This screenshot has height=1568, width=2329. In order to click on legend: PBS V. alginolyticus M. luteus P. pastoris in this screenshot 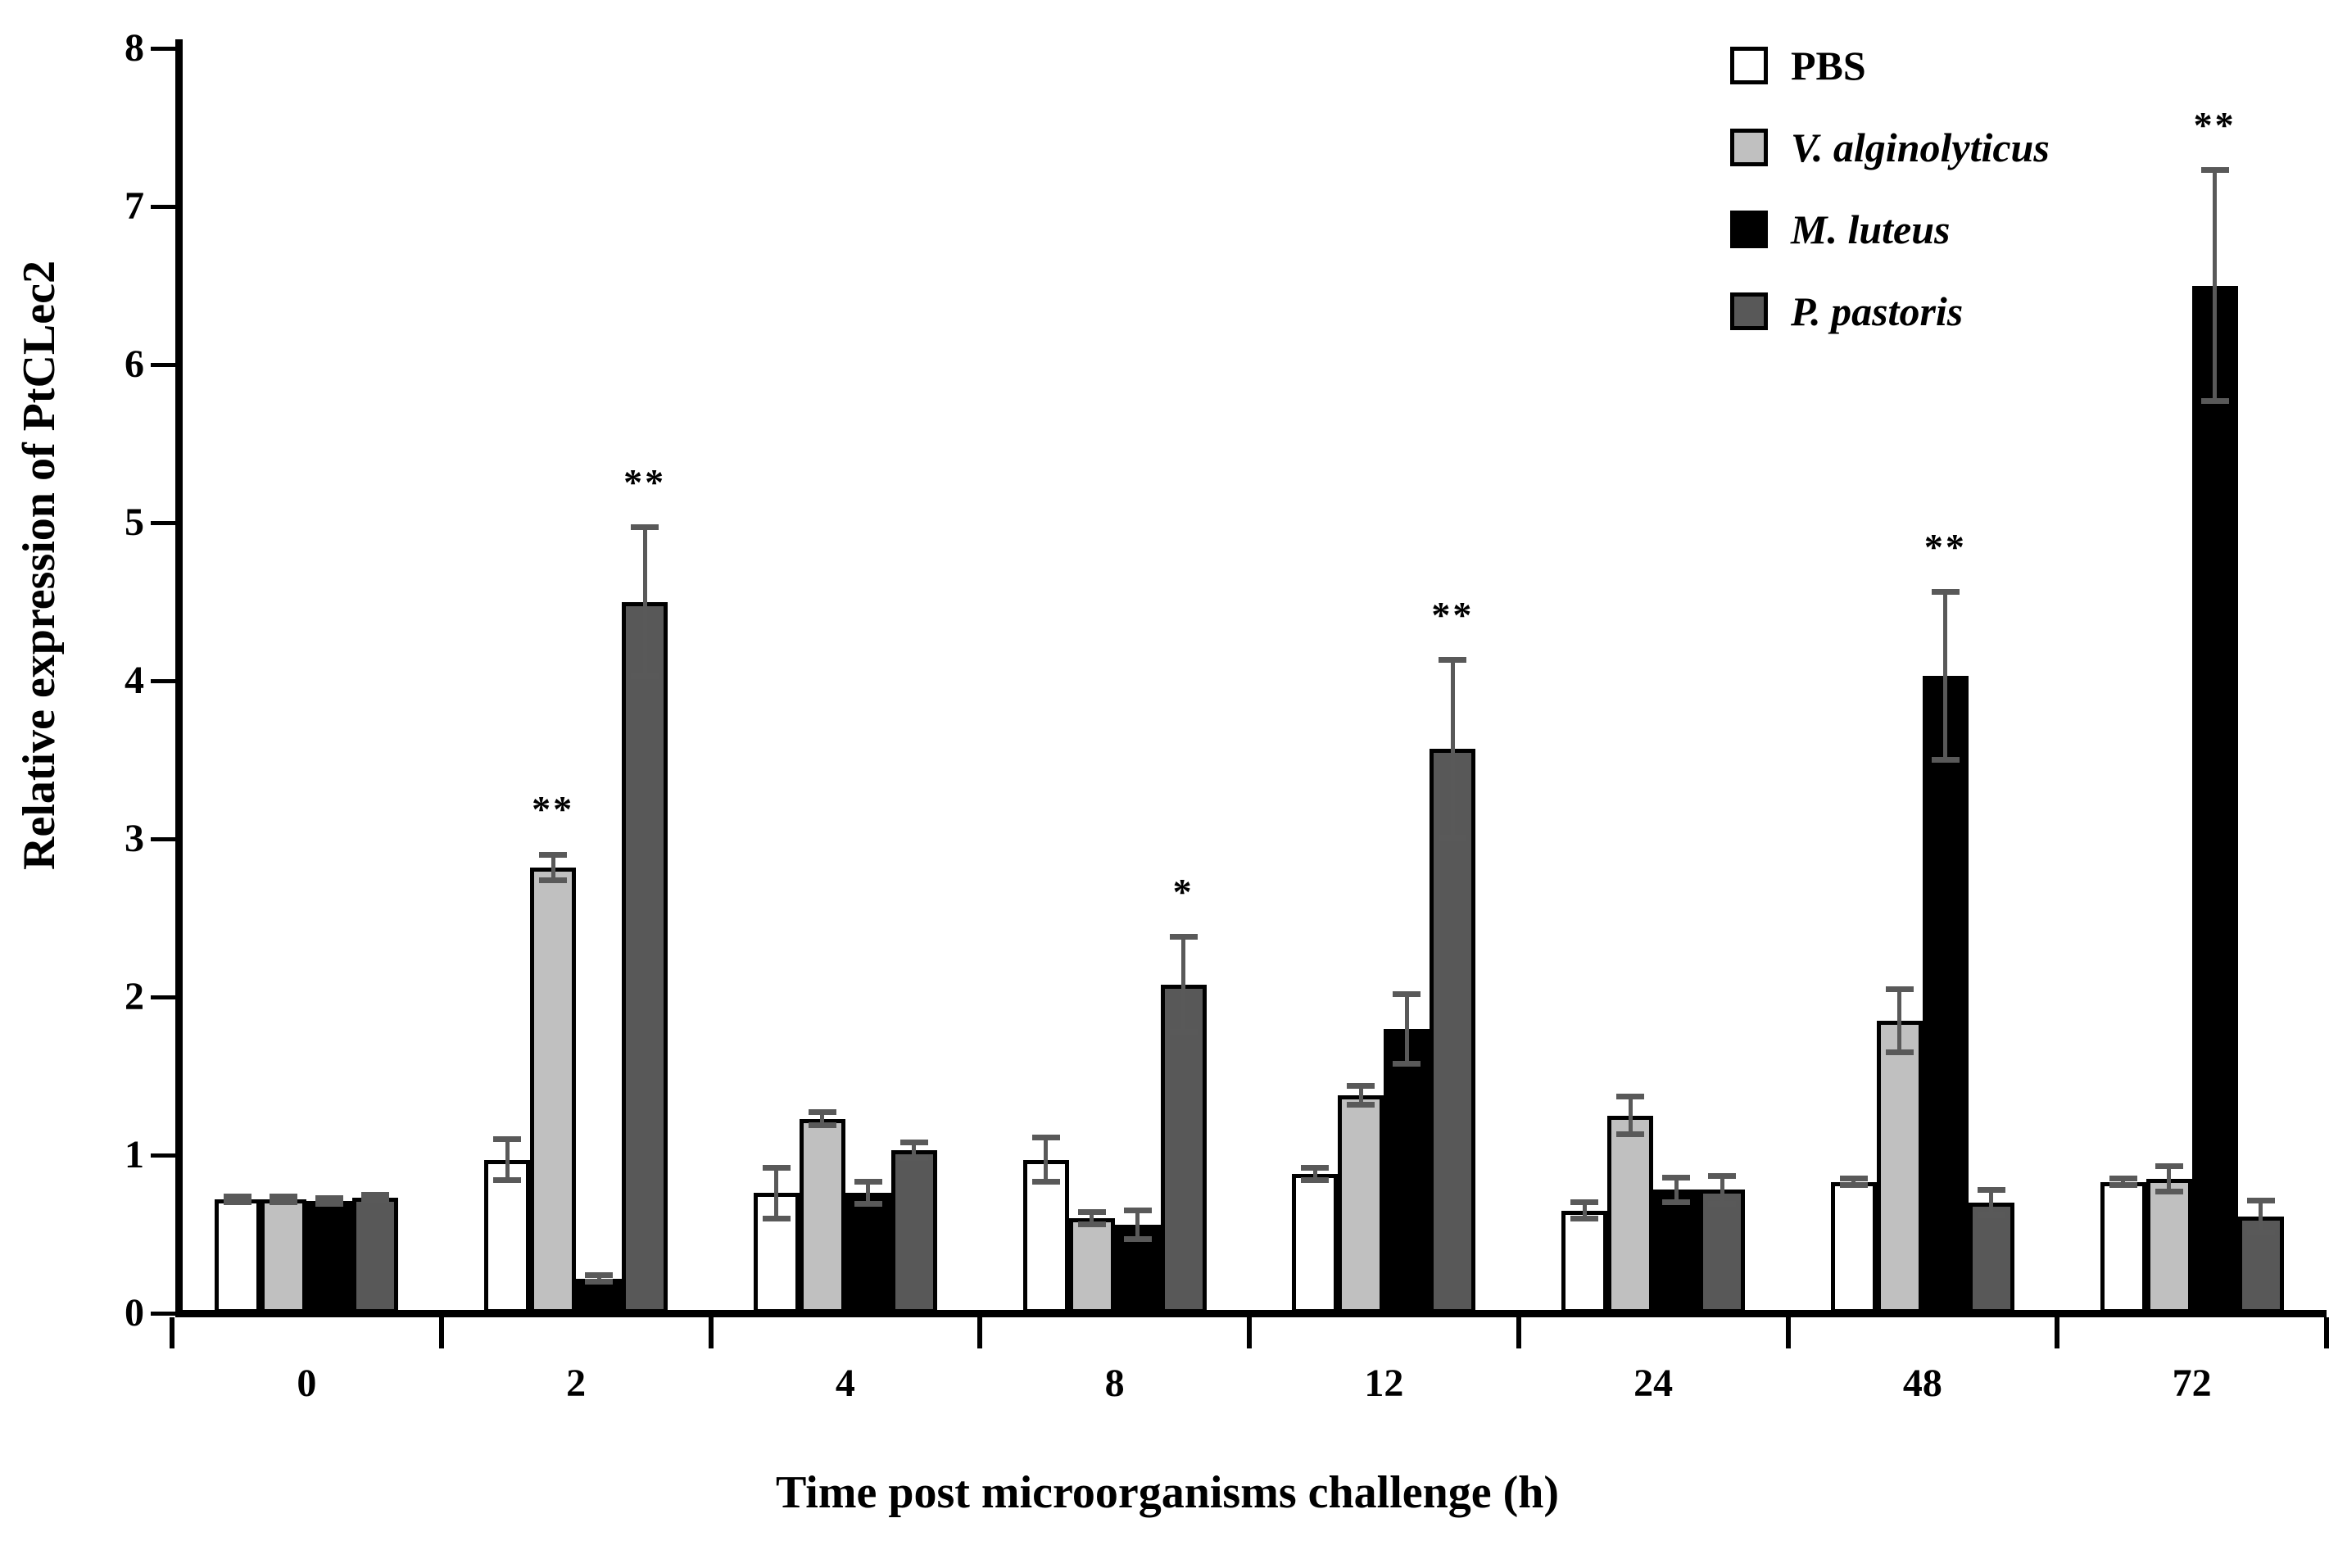, I will do `click(1890, 189)`.